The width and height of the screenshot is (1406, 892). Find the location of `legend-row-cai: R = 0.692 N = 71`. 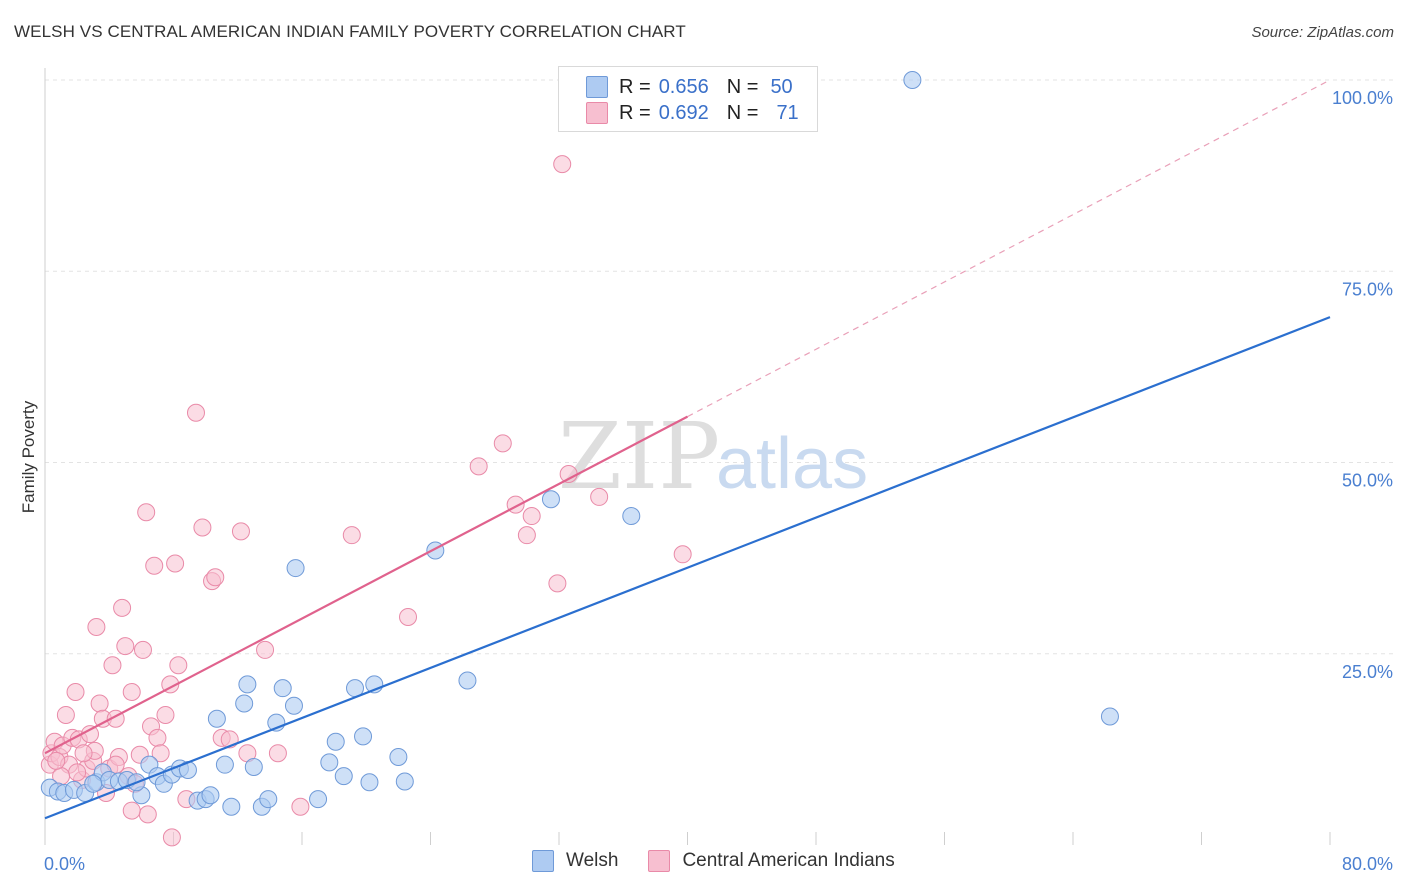

legend-row-cai: R = 0.692 N = 71 is located at coordinates (692, 113).